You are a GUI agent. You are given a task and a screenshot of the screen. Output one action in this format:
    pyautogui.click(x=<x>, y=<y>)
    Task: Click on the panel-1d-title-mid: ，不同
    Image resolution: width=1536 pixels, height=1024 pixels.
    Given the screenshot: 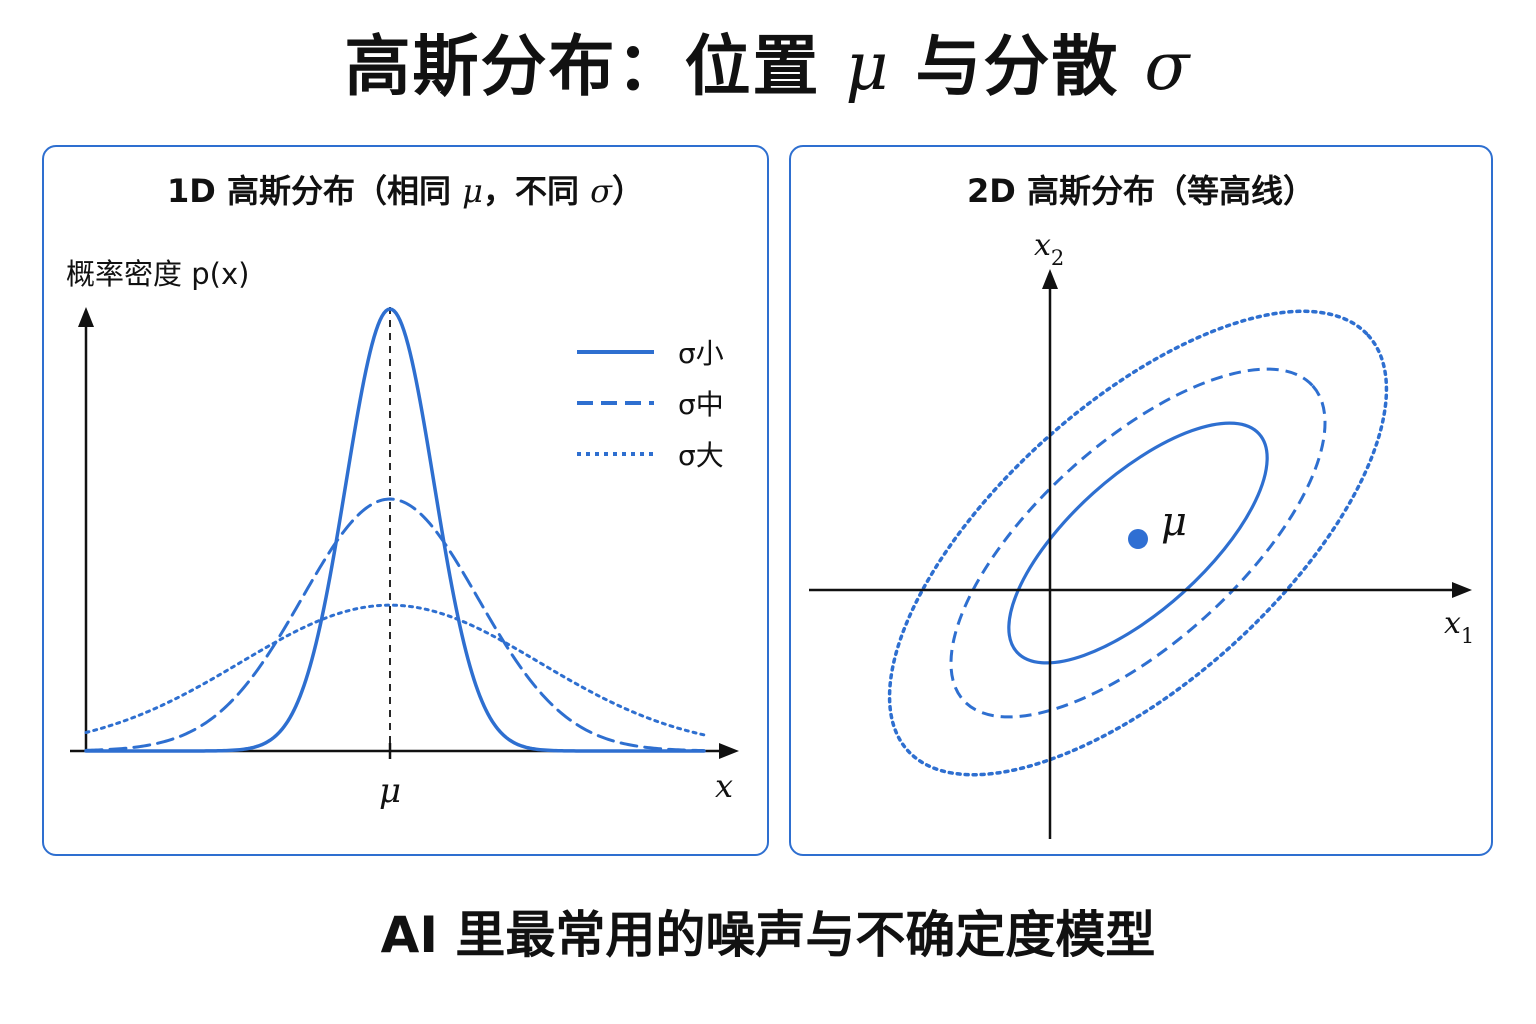 What is the action you would take?
    pyautogui.click(x=536, y=191)
    